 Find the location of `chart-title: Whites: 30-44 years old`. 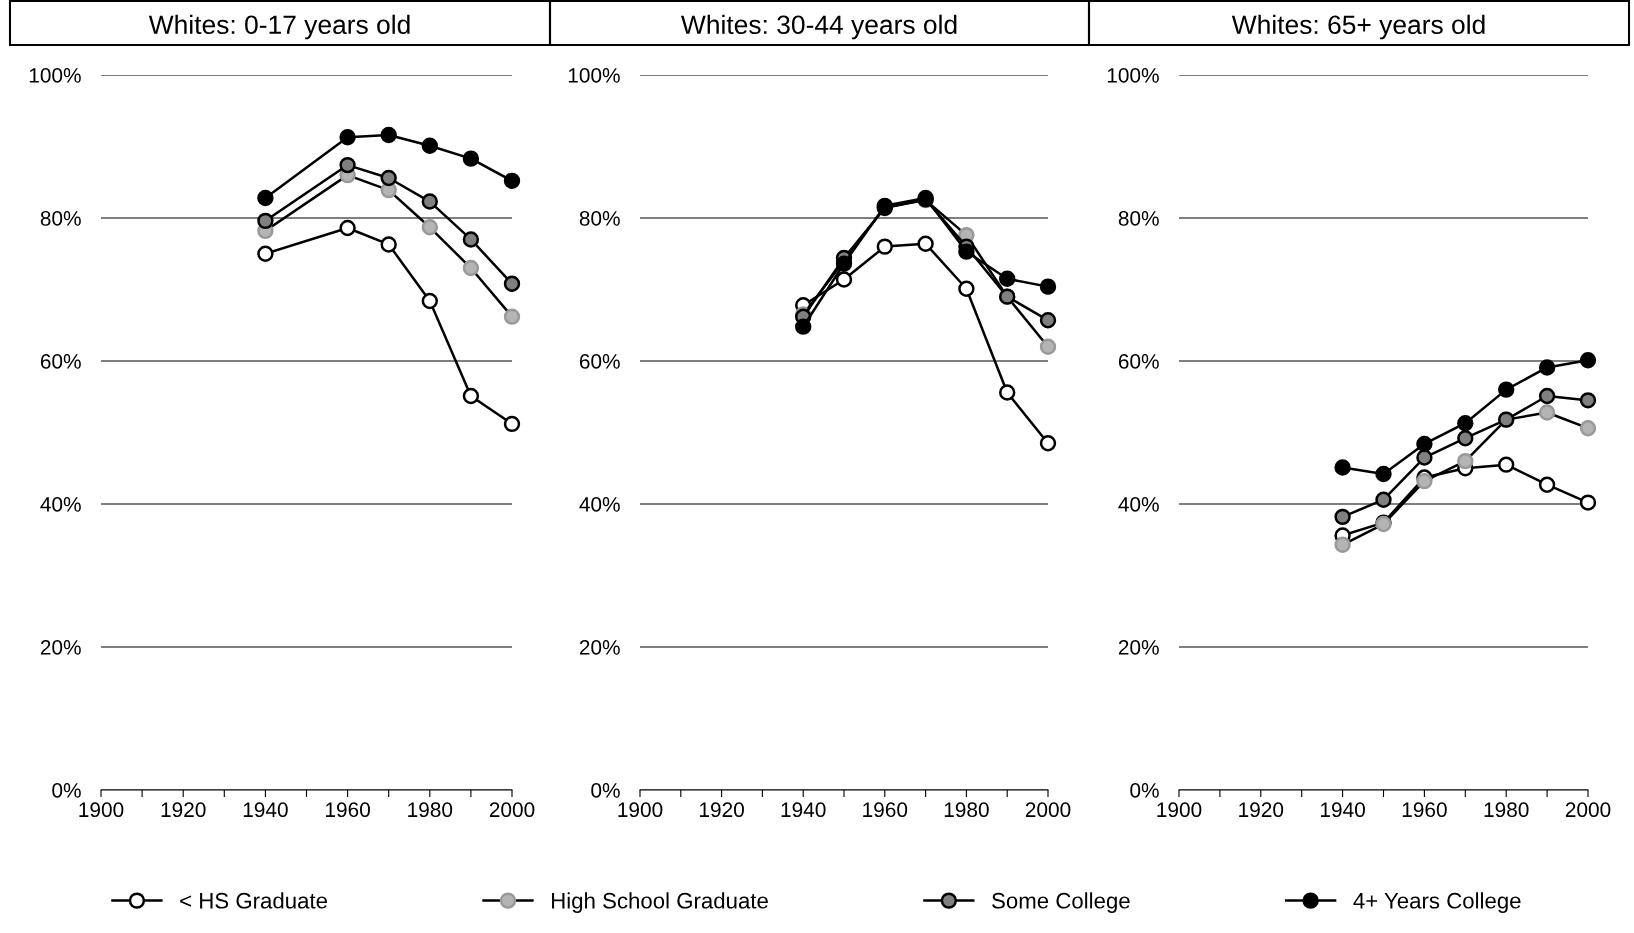

chart-title: Whites: 30-44 years old is located at coordinates (819, 27).